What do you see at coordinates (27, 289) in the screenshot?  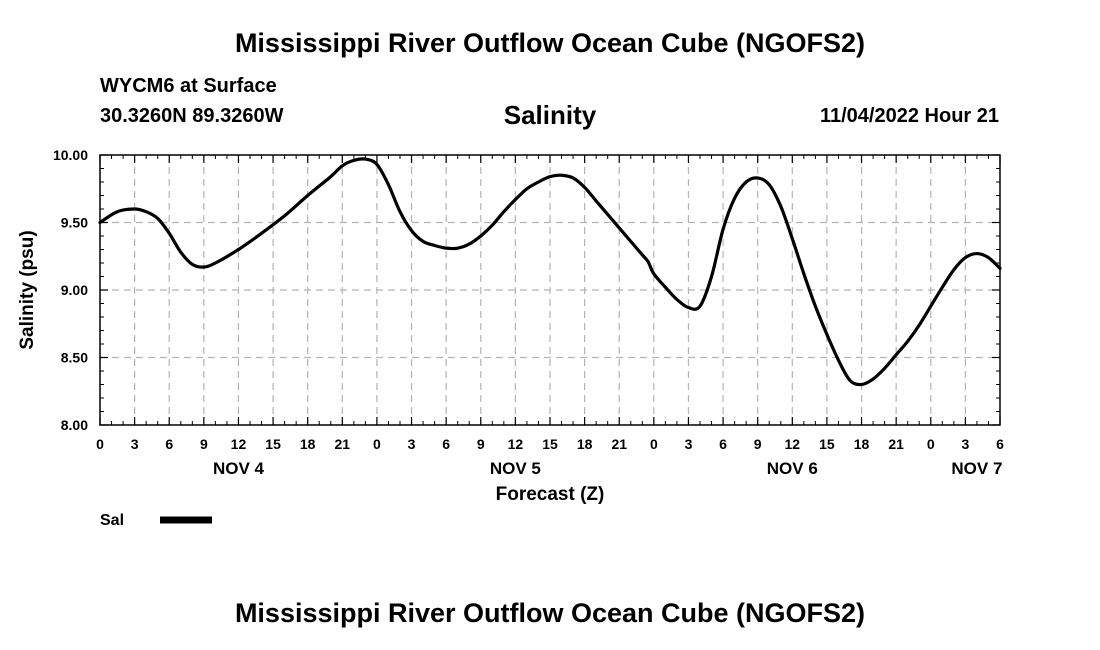 I see `y-axis-label: Salinity (psu)` at bounding box center [27, 289].